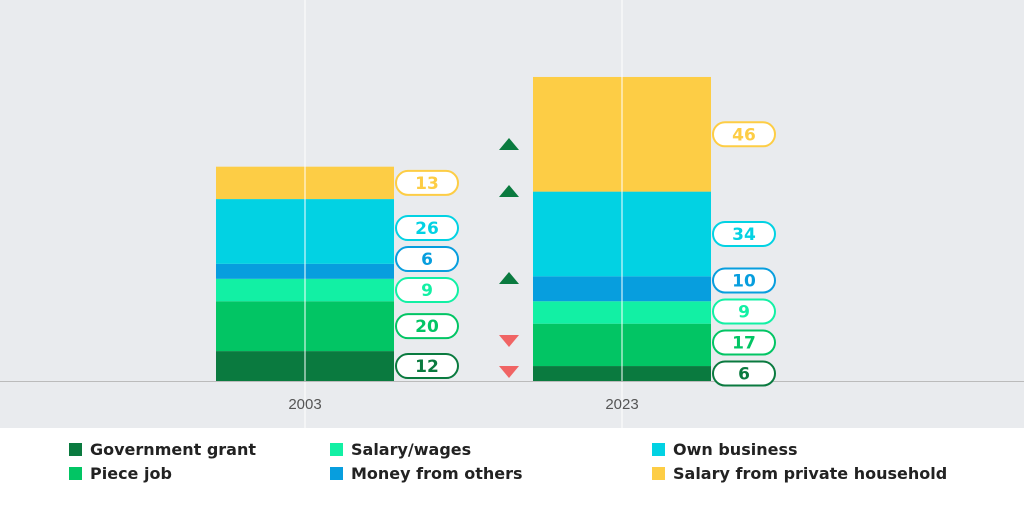 Image resolution: width=1024 pixels, height=506 pixels. I want to click on value-label: 26, so click(427, 229).